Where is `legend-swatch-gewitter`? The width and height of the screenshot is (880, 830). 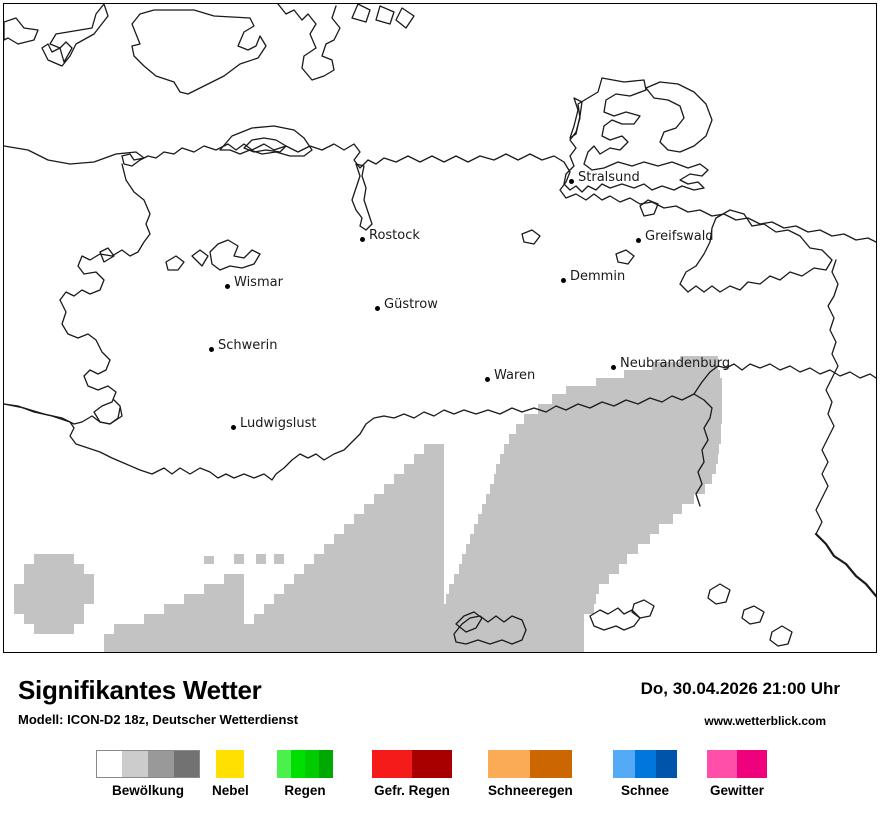
legend-swatch-gewitter is located at coordinates (737, 764).